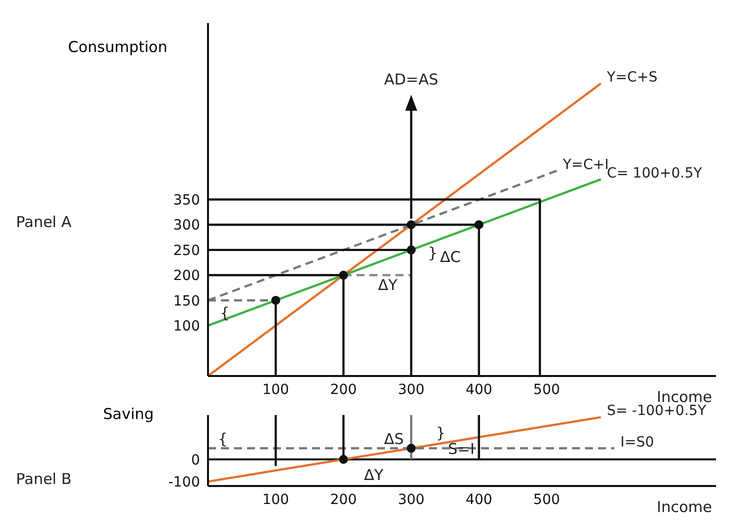 The width and height of the screenshot is (744, 521). Describe the element at coordinates (128, 414) in the screenshot. I see `y-axis-title: Saving` at that location.